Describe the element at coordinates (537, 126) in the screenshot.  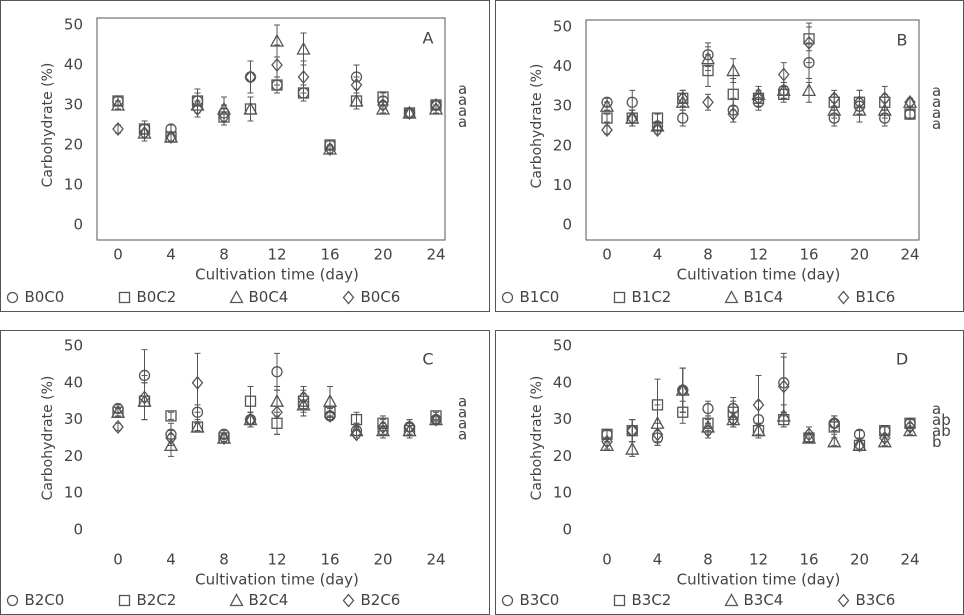
I see `y-axis-label: Carbohydrate (%)` at that location.